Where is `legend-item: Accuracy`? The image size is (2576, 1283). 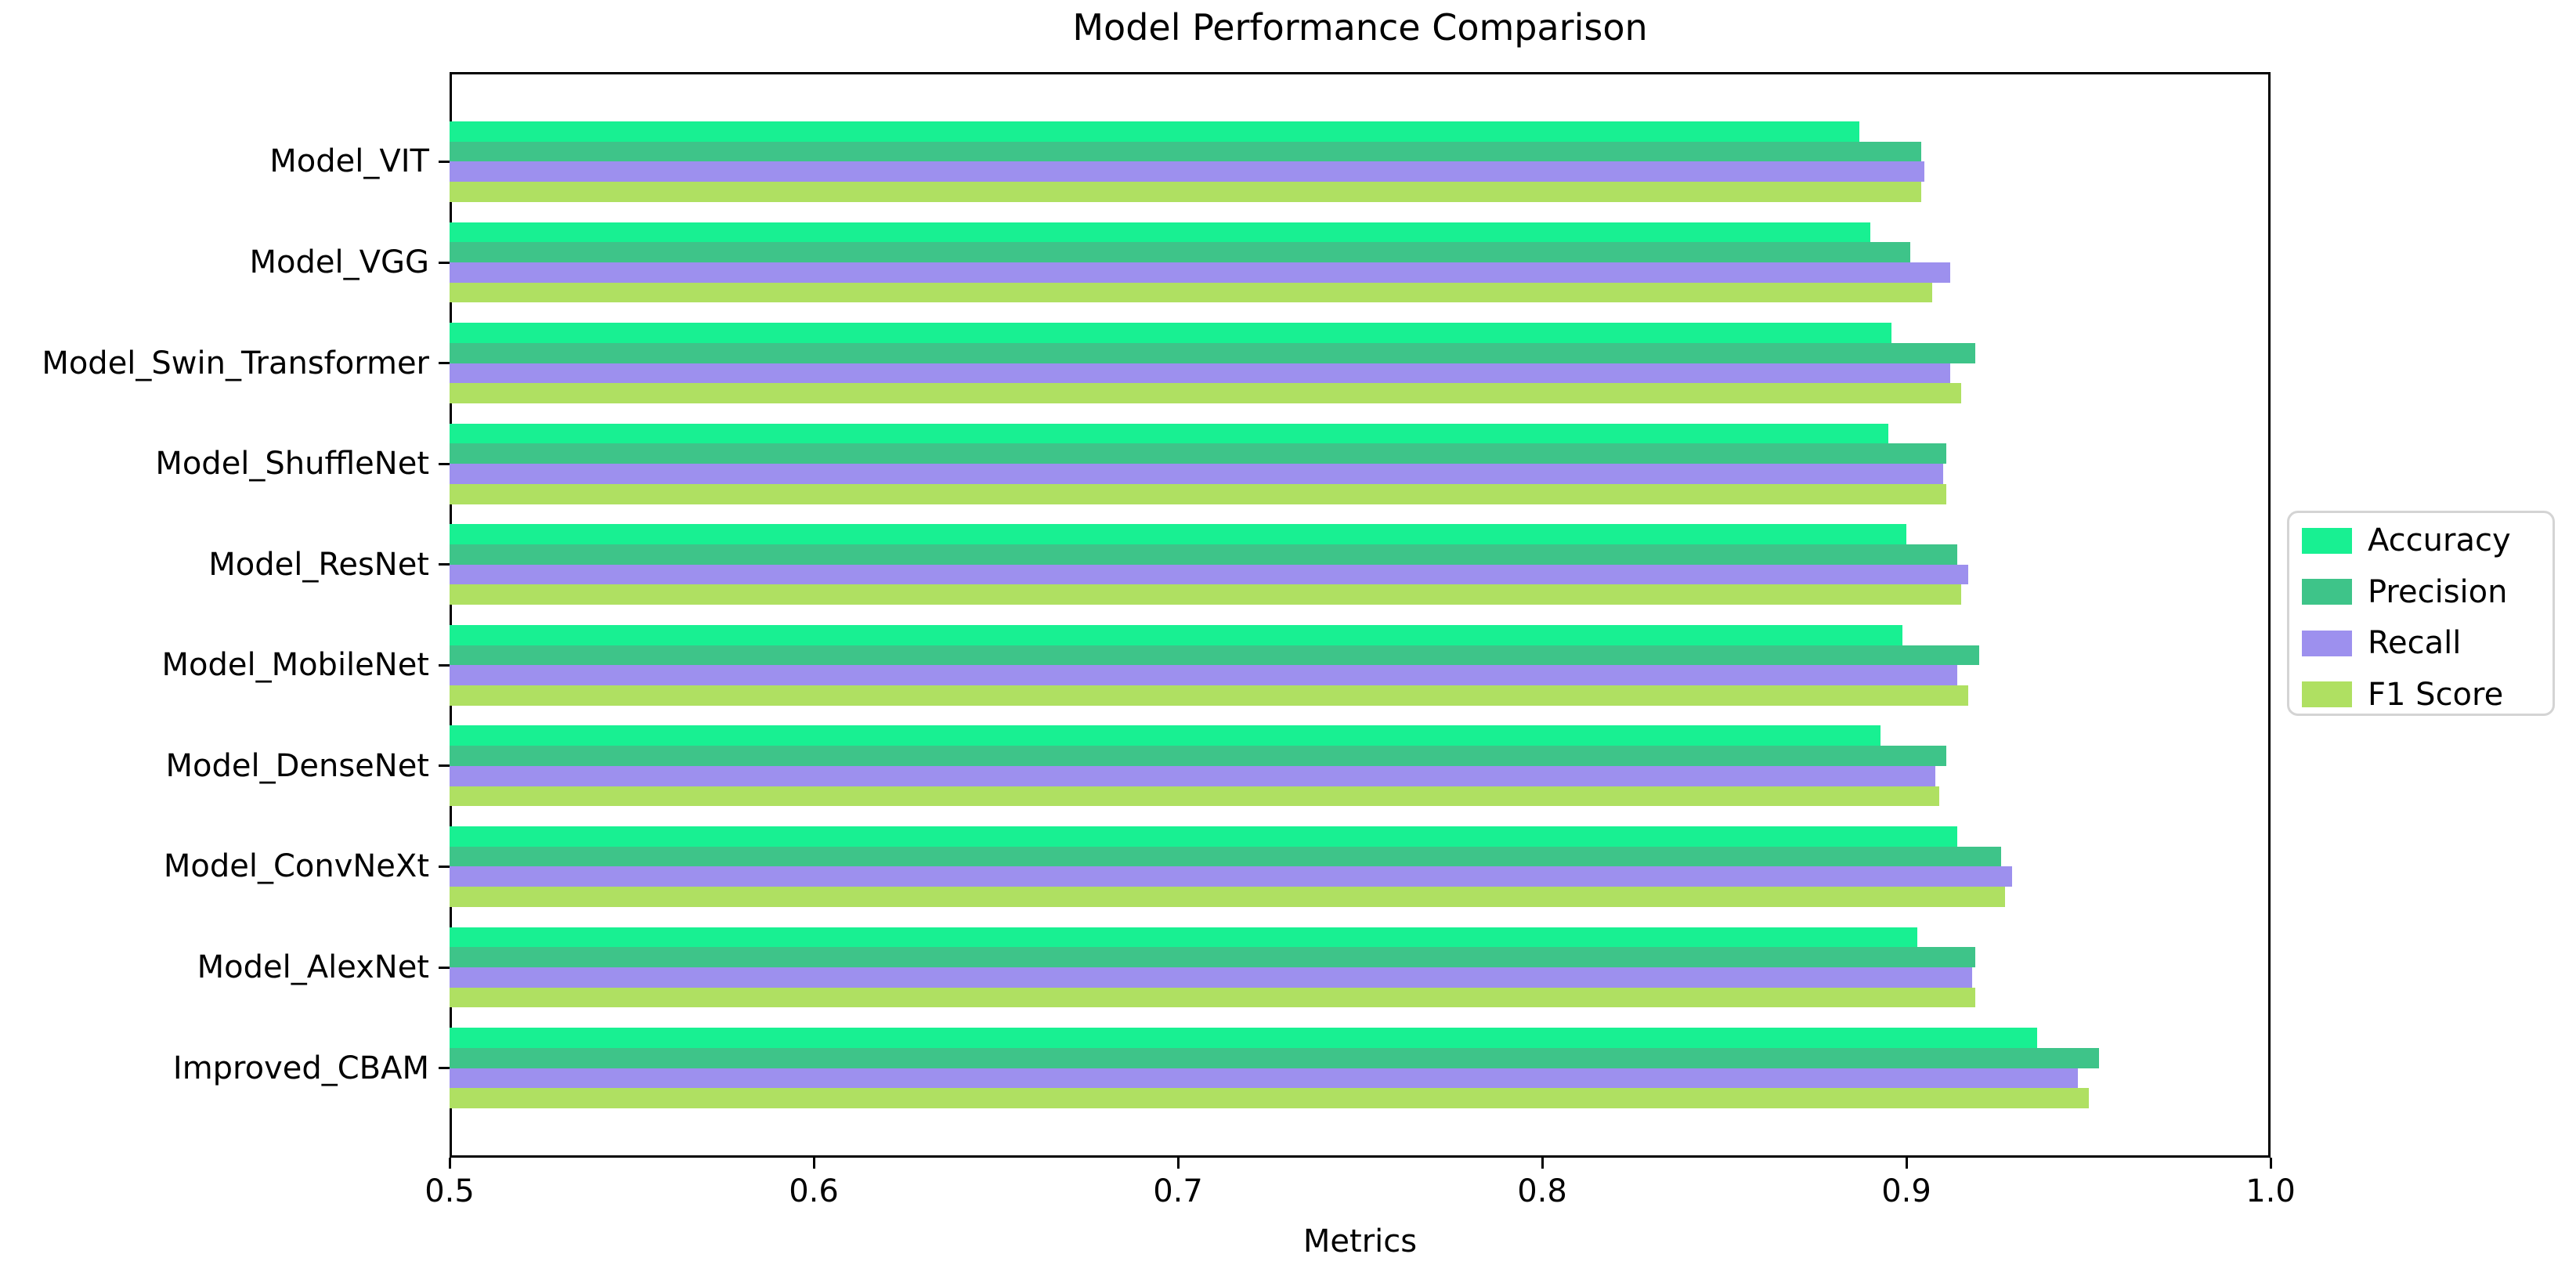
legend-item: Accuracy is located at coordinates (2406, 540).